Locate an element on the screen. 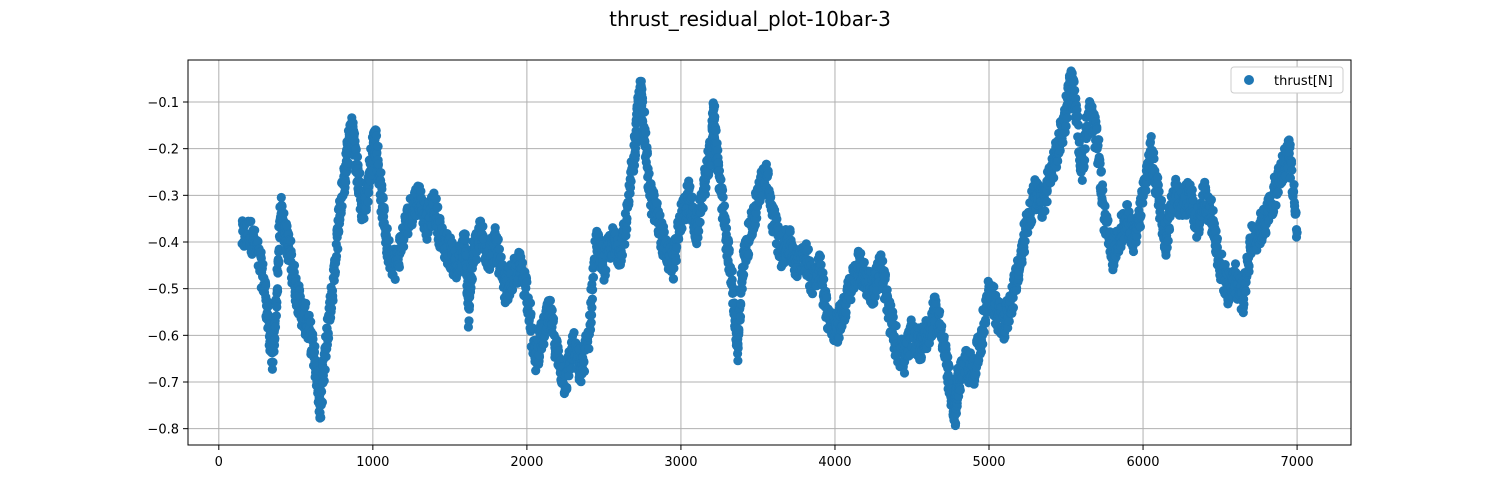 The image size is (1500, 500). y-tick-label: −0.4 is located at coordinates (163, 243).